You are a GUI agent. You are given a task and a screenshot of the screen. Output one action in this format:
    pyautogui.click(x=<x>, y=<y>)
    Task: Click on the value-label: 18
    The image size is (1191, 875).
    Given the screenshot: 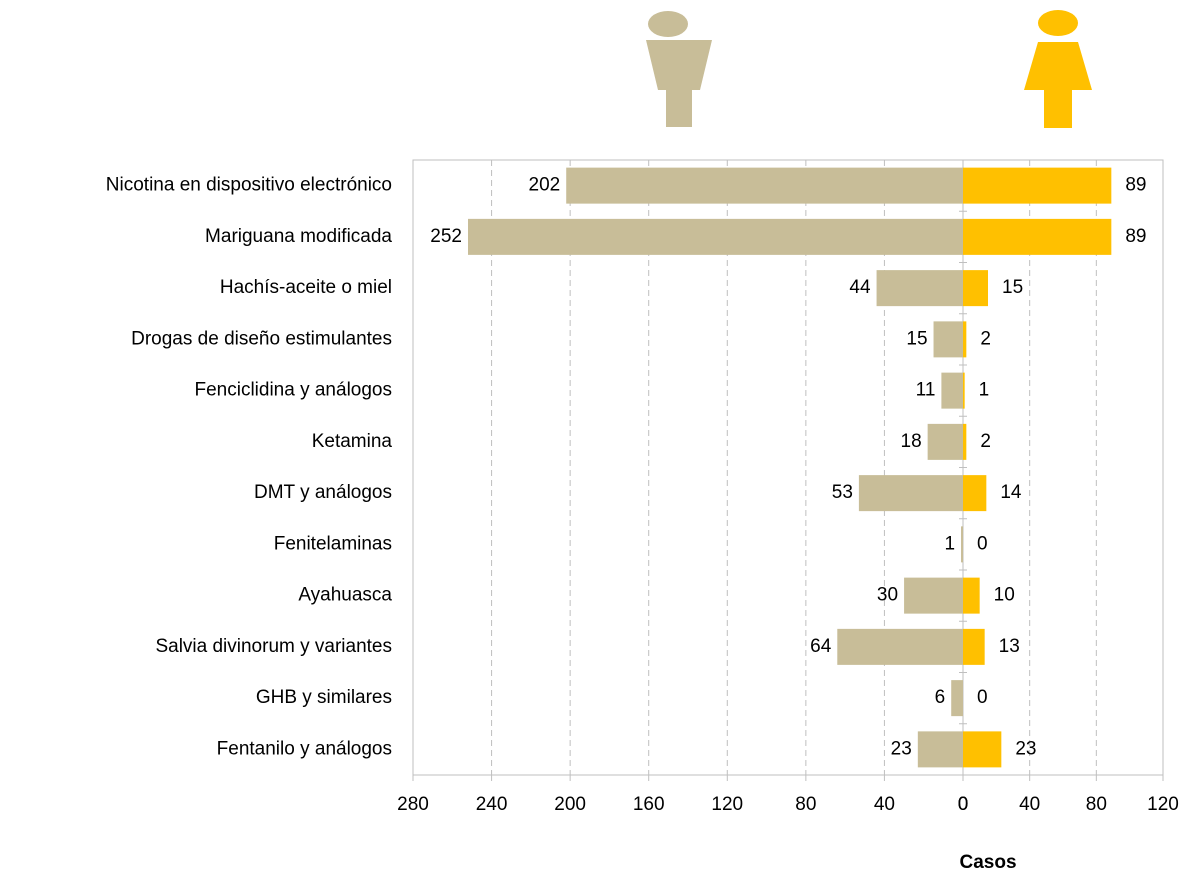 What is the action you would take?
    pyautogui.click(x=911, y=441)
    